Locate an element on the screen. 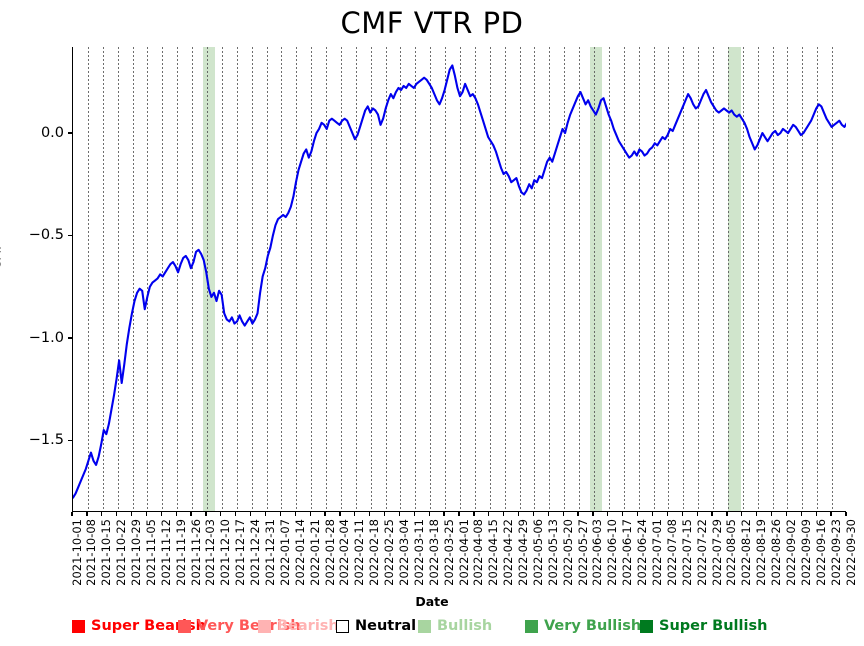  x-tick-label: 2021-10-01 is located at coordinates (76, 552).